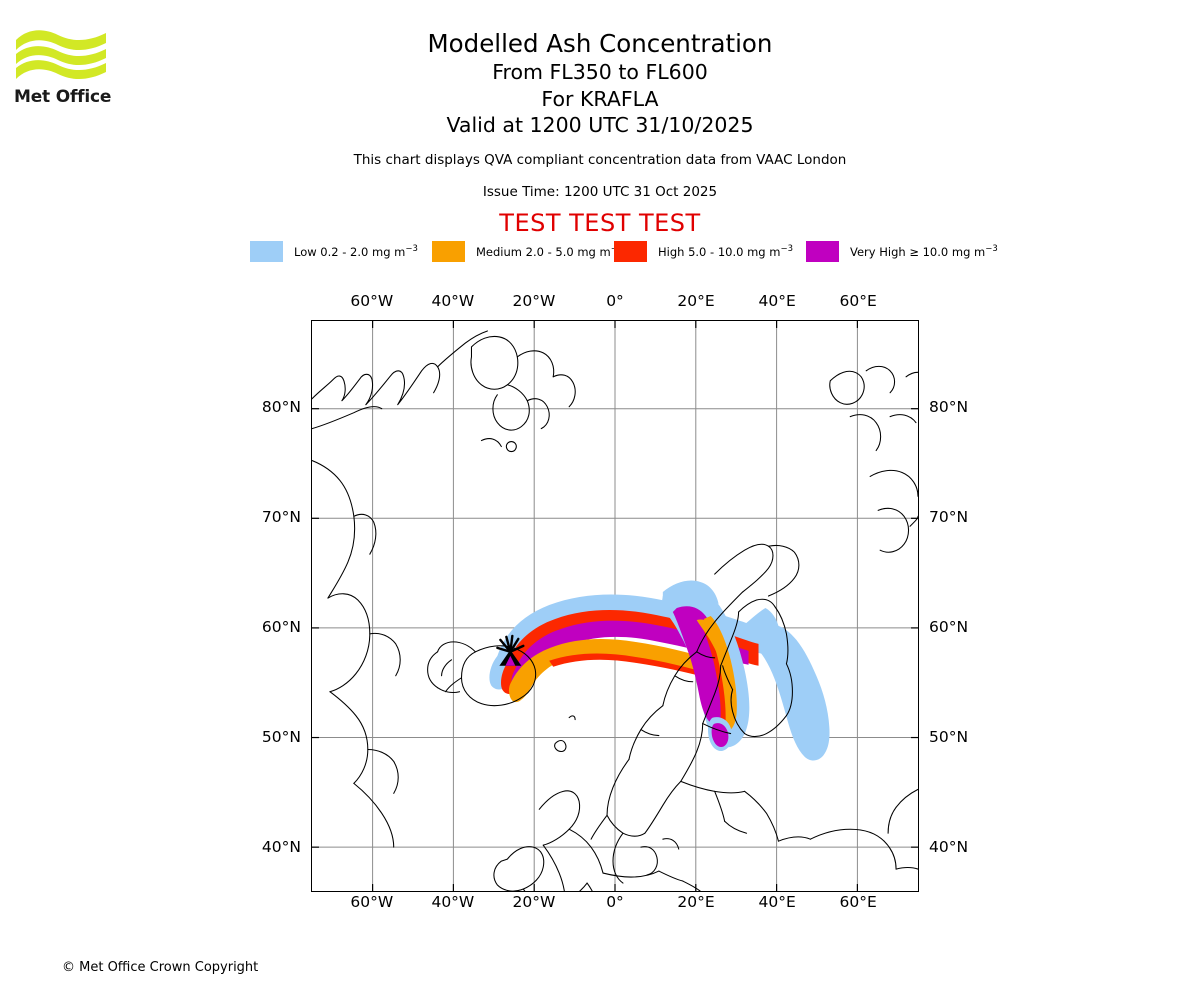  What do you see at coordinates (822, 251) in the screenshot?
I see `legend-swatch-very-high` at bounding box center [822, 251].